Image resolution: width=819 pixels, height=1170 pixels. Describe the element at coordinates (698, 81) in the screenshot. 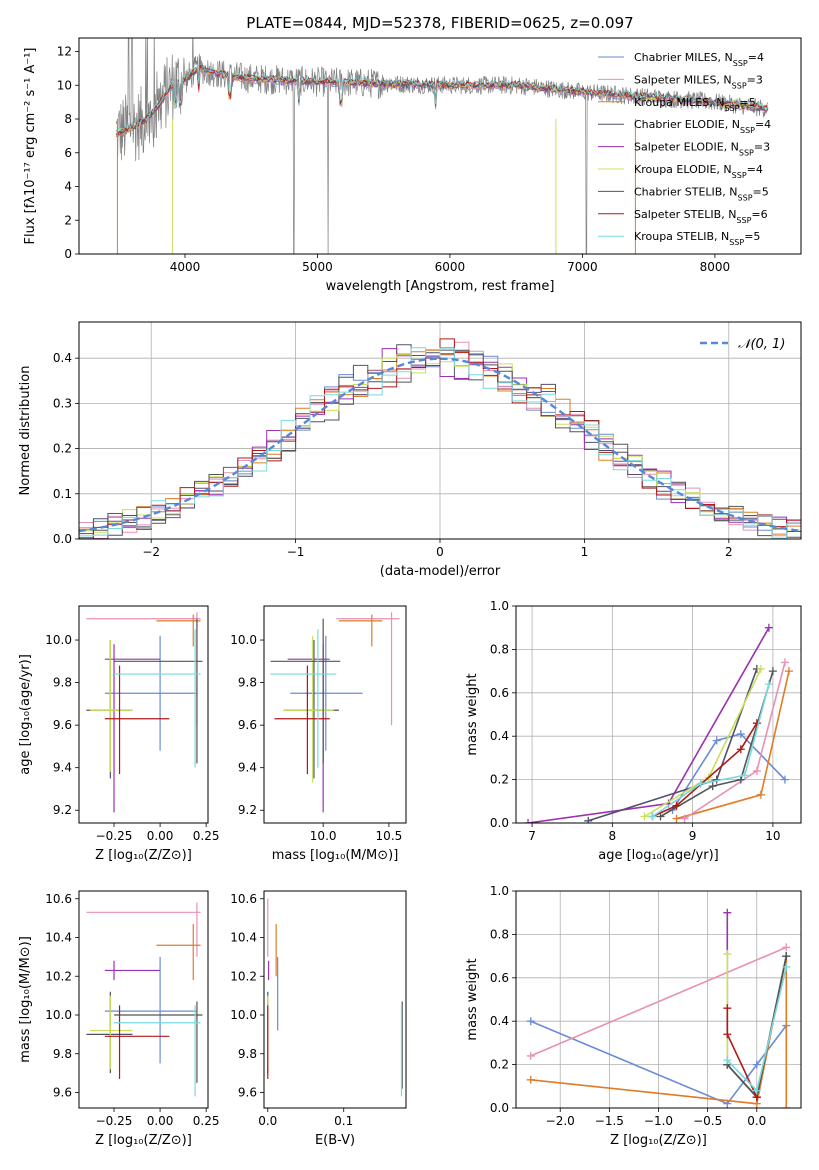

I see `legend-label: Salpeter MILES, NSSP=3` at that location.